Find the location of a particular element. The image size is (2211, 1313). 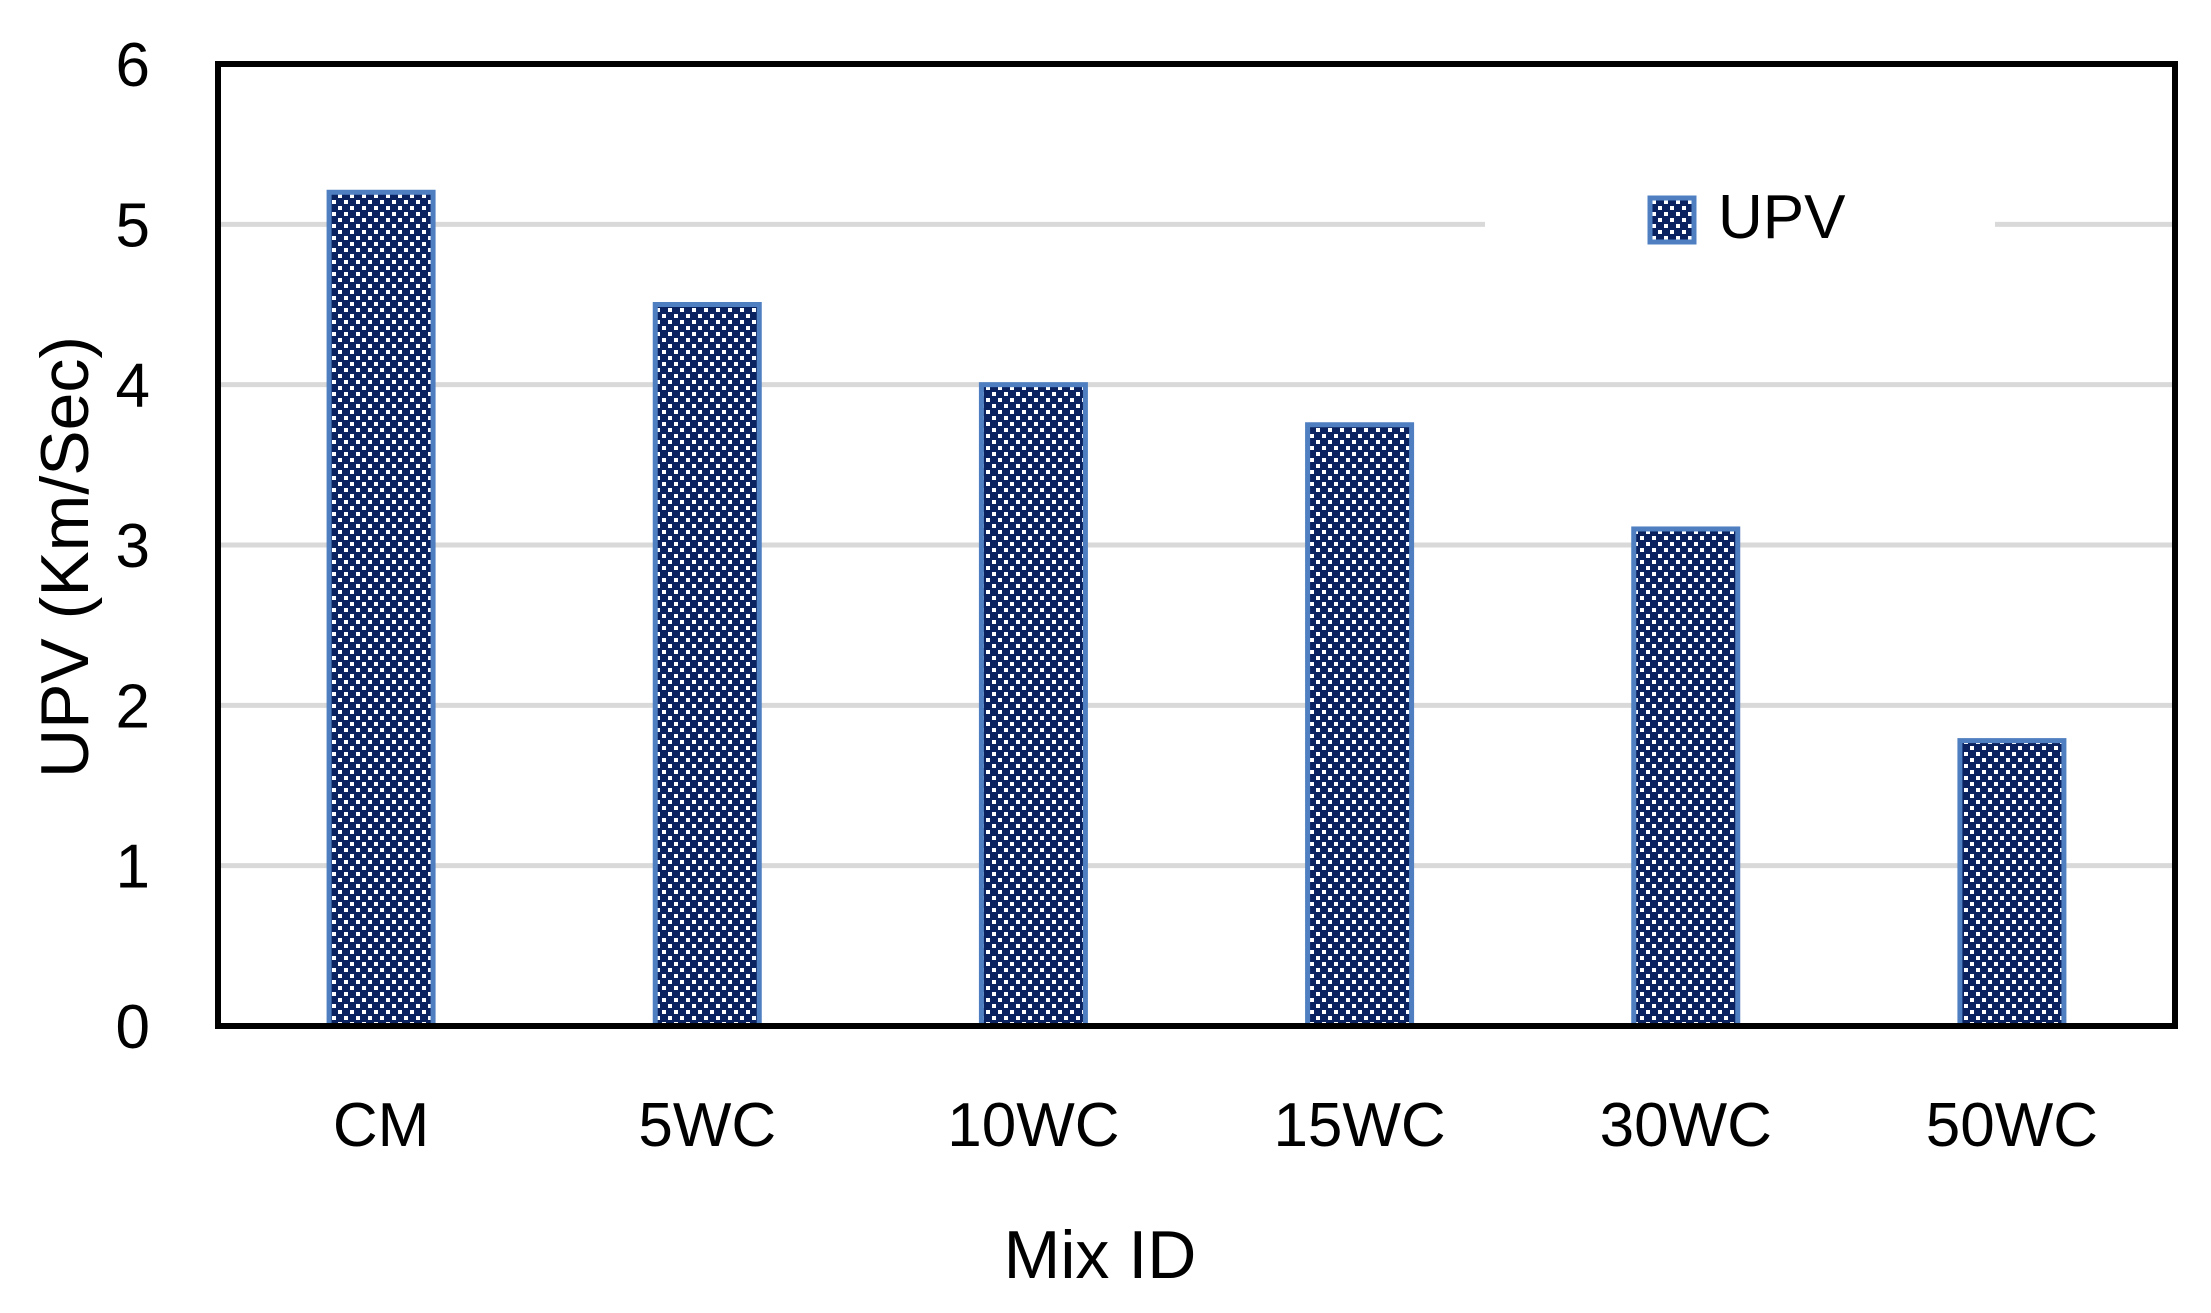

x-tick-label-cm: CM is located at coordinates (381, 1125).